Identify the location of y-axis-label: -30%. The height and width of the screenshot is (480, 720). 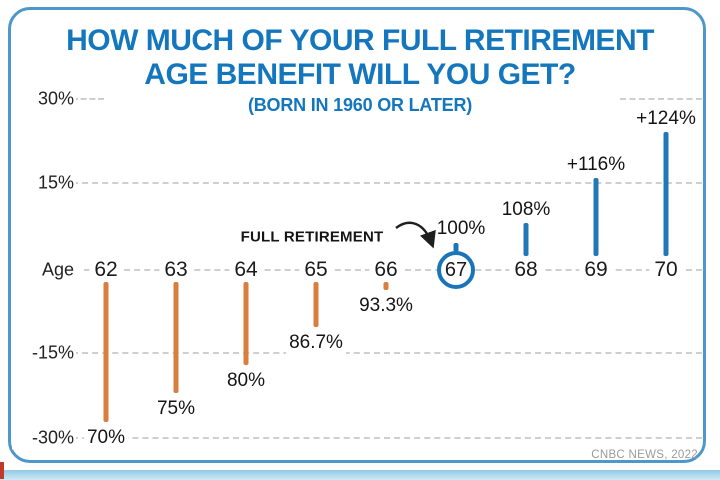
(44, 437).